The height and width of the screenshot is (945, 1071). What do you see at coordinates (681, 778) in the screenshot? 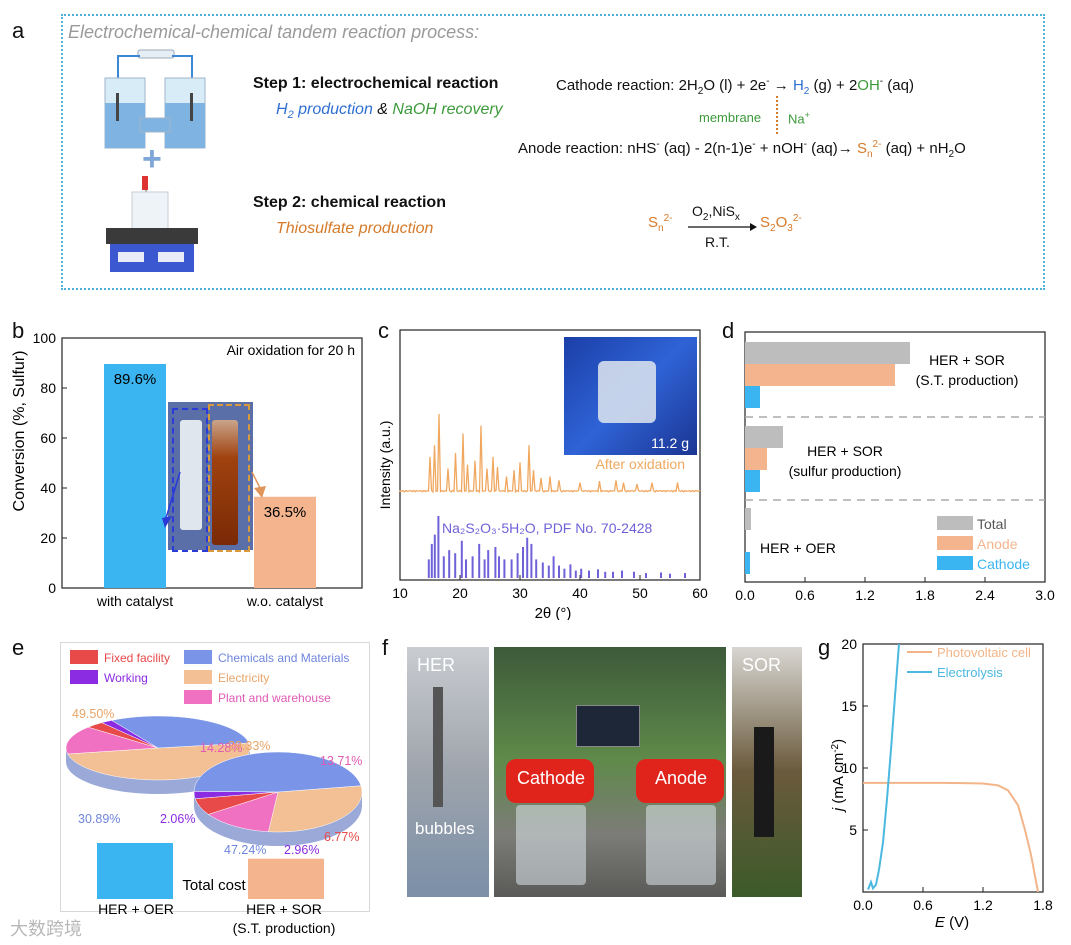
I see `anode-label: Anode` at bounding box center [681, 778].